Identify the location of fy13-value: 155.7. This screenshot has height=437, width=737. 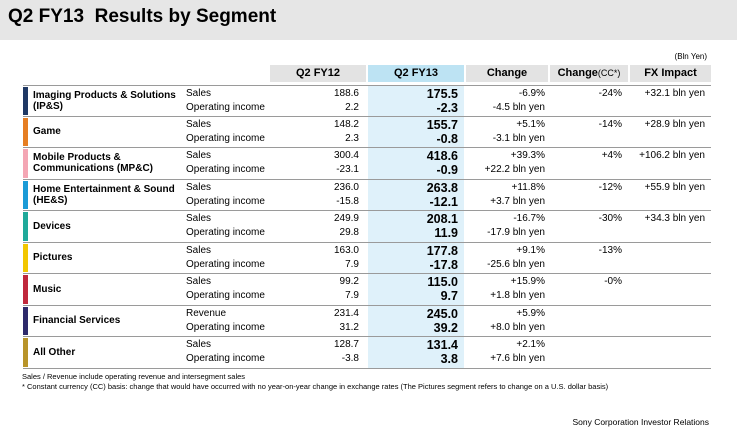
(442, 124).